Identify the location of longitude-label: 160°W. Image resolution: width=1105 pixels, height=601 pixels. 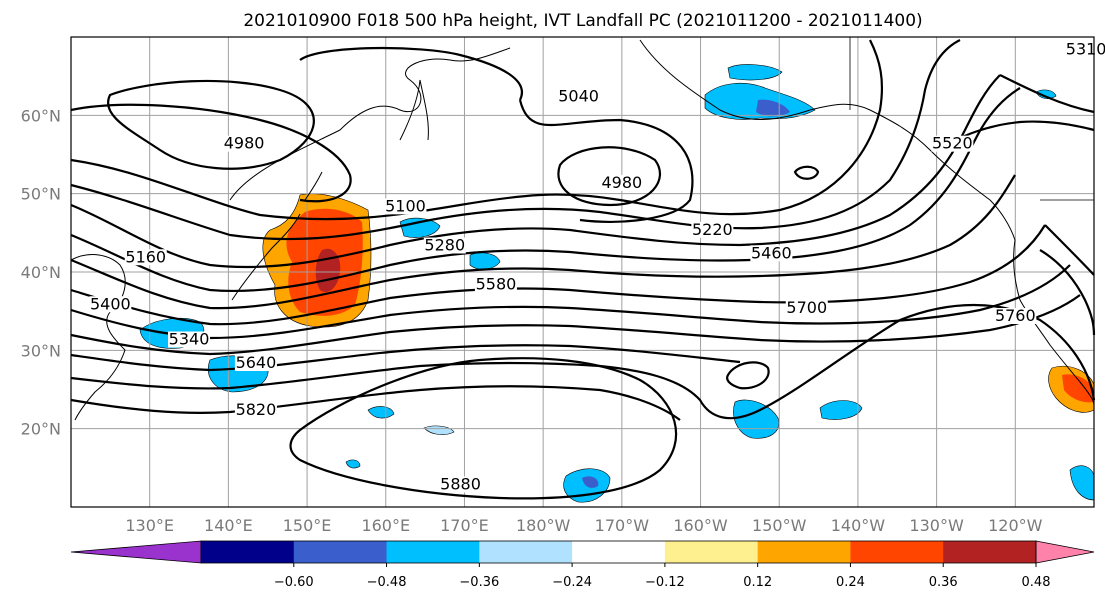
(700, 525).